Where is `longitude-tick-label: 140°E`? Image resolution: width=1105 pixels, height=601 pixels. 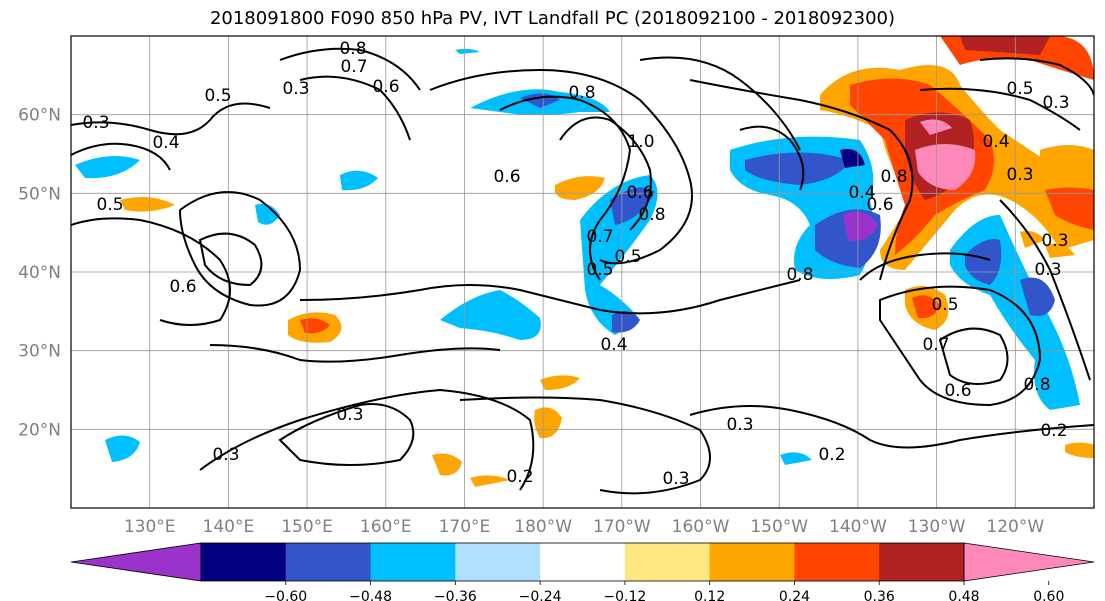
longitude-tick-label: 140°E is located at coordinates (229, 527).